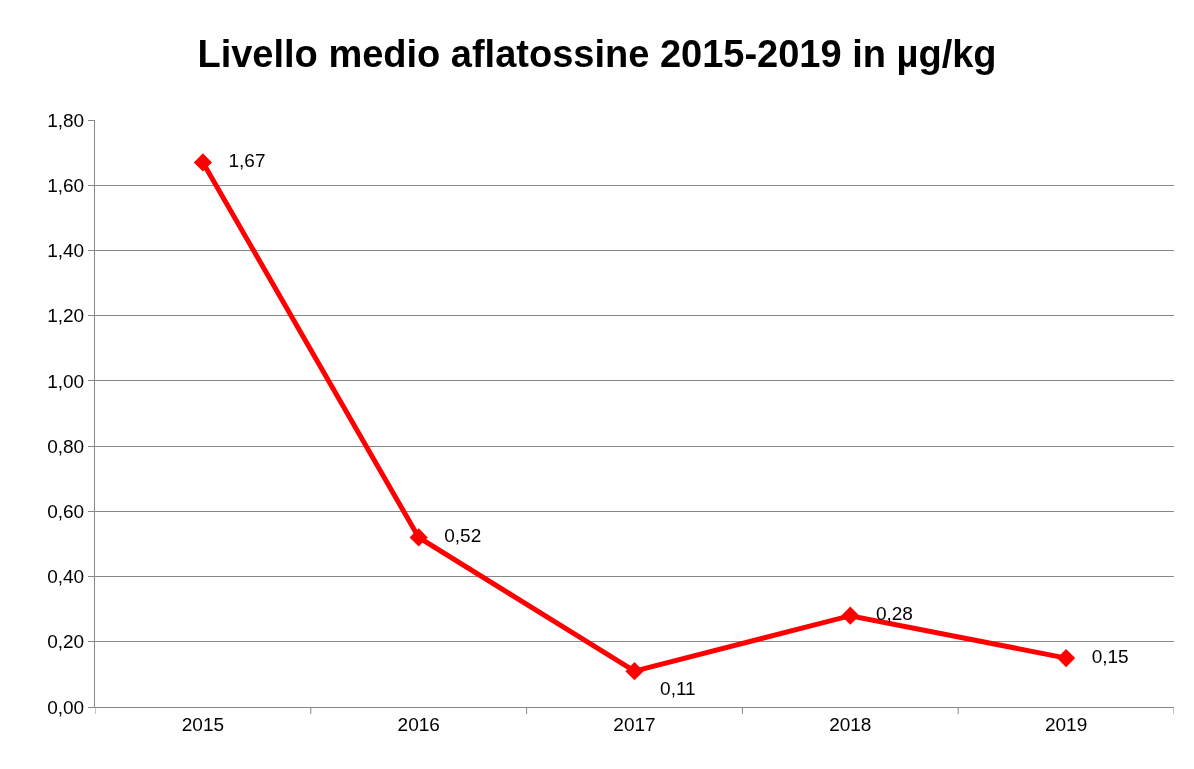 The image size is (1194, 769). Describe the element at coordinates (886, 614) in the screenshot. I see `data-label: 0,28` at that location.